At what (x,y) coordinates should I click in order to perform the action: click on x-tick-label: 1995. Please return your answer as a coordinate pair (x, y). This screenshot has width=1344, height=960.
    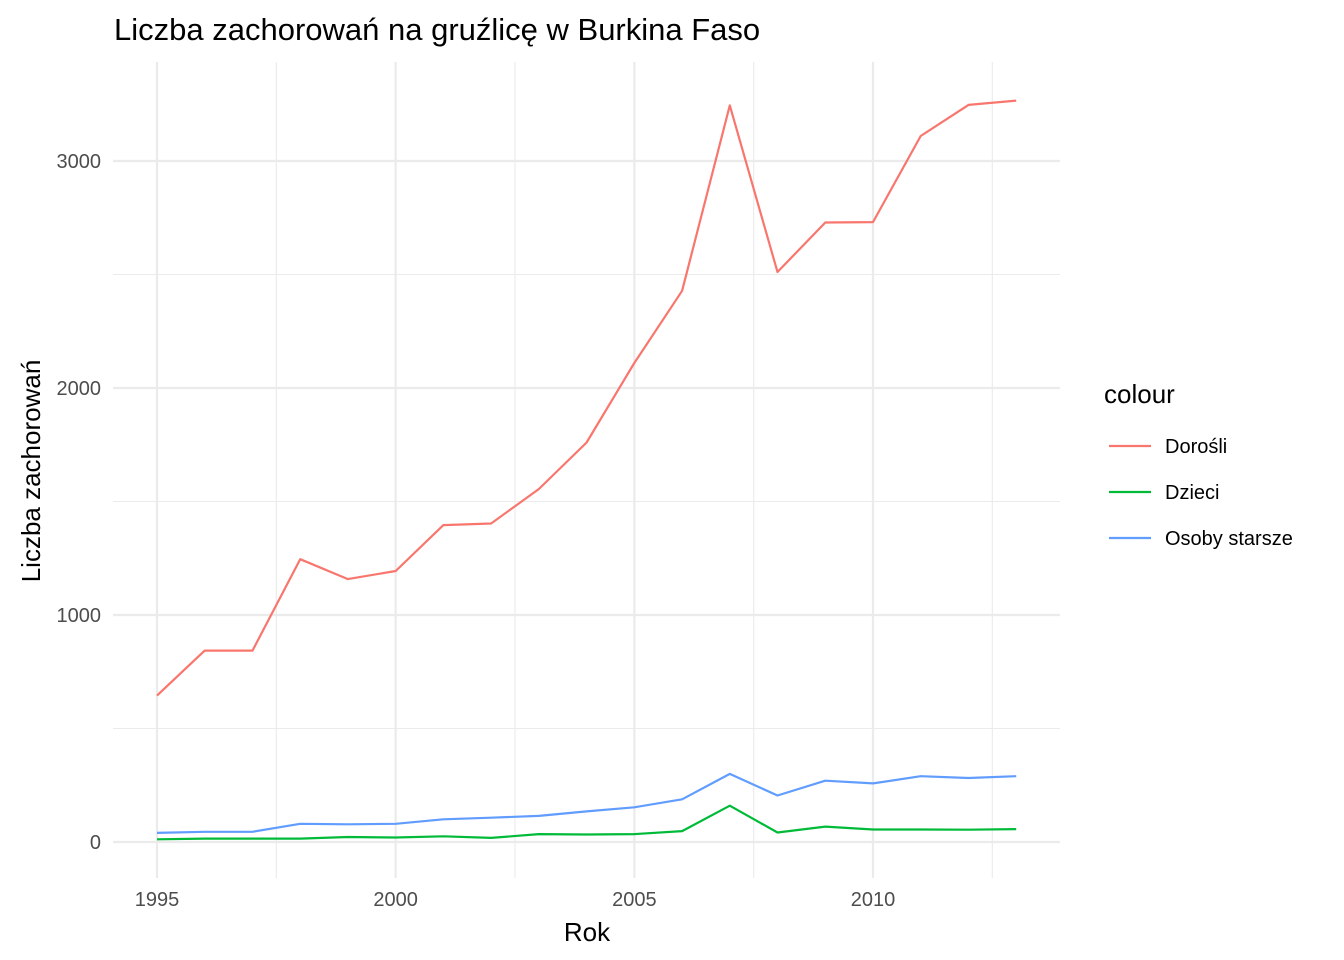
    Looking at the image, I should click on (157, 900).